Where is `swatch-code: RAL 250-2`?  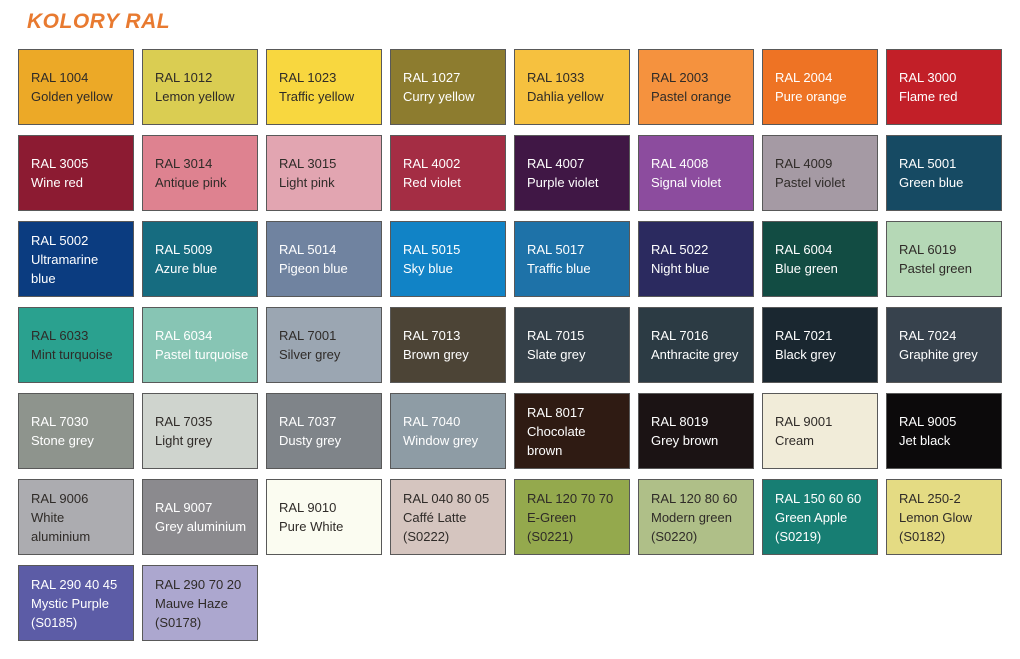
swatch-code: RAL 250-2 is located at coordinates (930, 498).